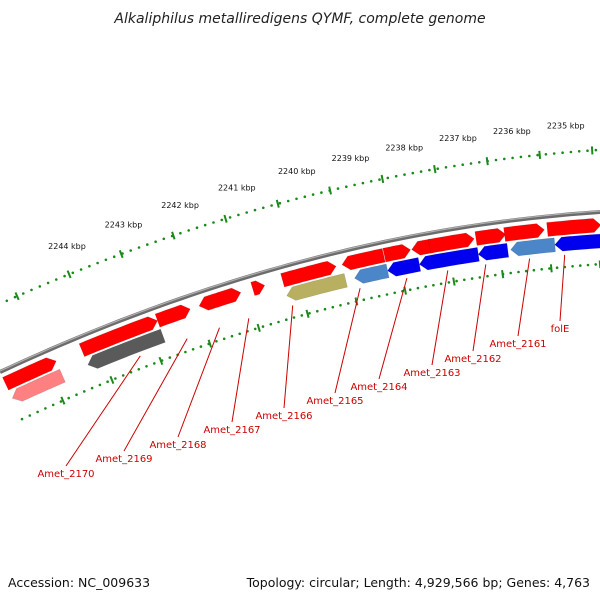 The width and height of the screenshot is (600, 600). What do you see at coordinates (472, 359) in the screenshot?
I see `gene-label: Amet_2162` at bounding box center [472, 359].